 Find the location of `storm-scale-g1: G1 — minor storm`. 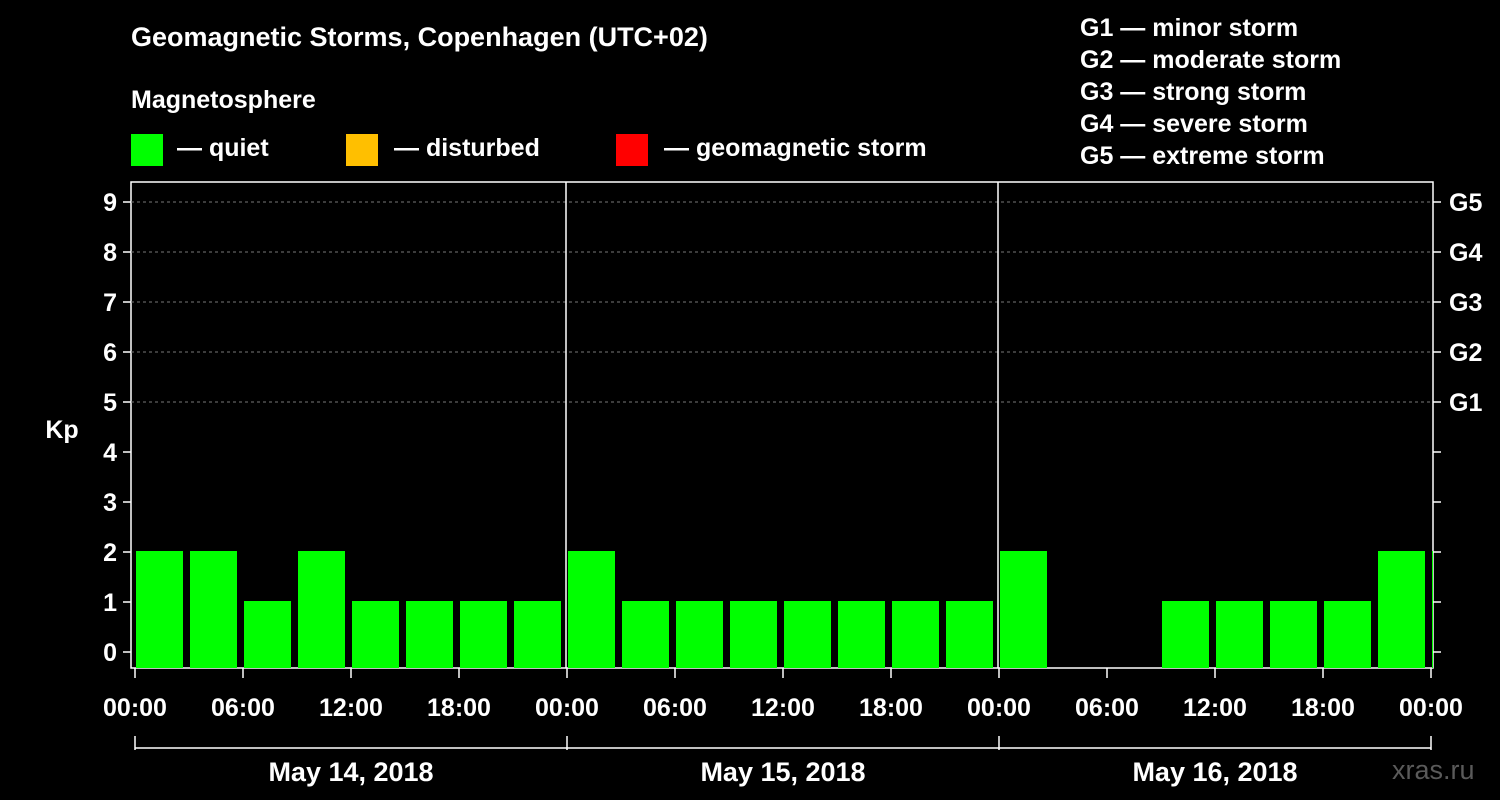

storm-scale-g1: G1 — minor storm is located at coordinates (1189, 28).